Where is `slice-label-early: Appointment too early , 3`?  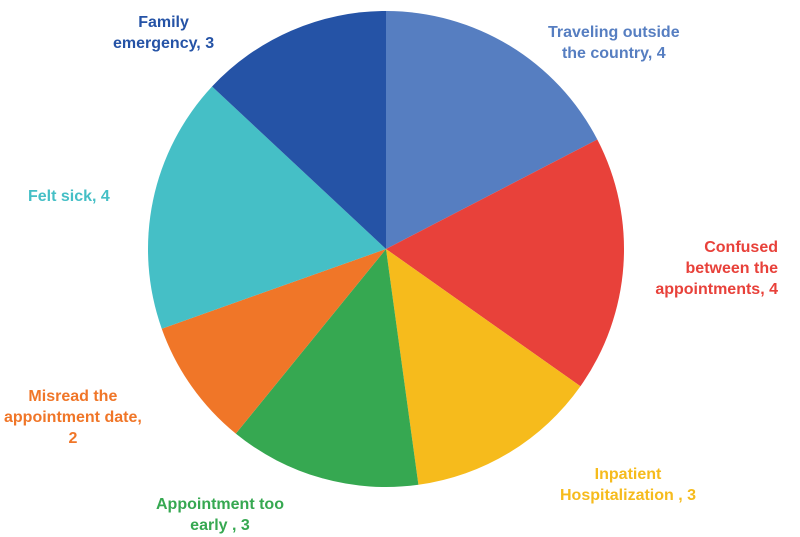
slice-label-early: Appointment too early , 3 is located at coordinates (220, 515).